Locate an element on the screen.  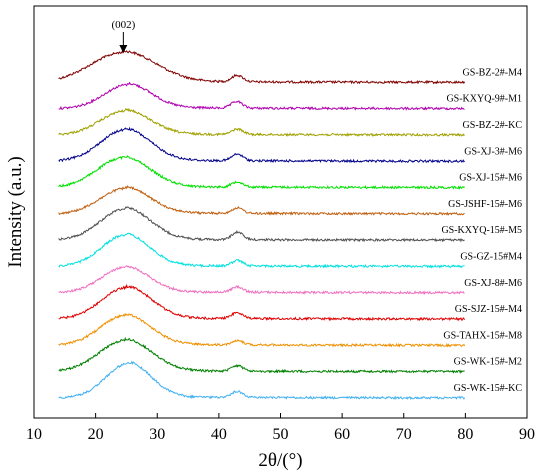
x-axis-label: 2θ/(°) is located at coordinates (280, 460).